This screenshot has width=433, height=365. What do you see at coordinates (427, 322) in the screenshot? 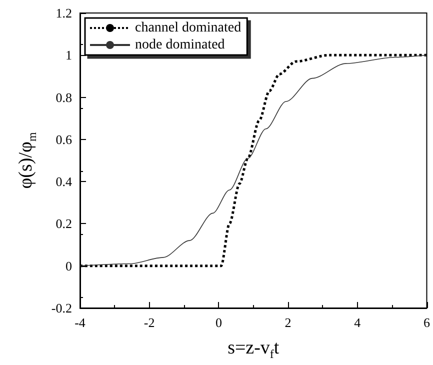
I see `x-tick-label: 6` at bounding box center [427, 322].